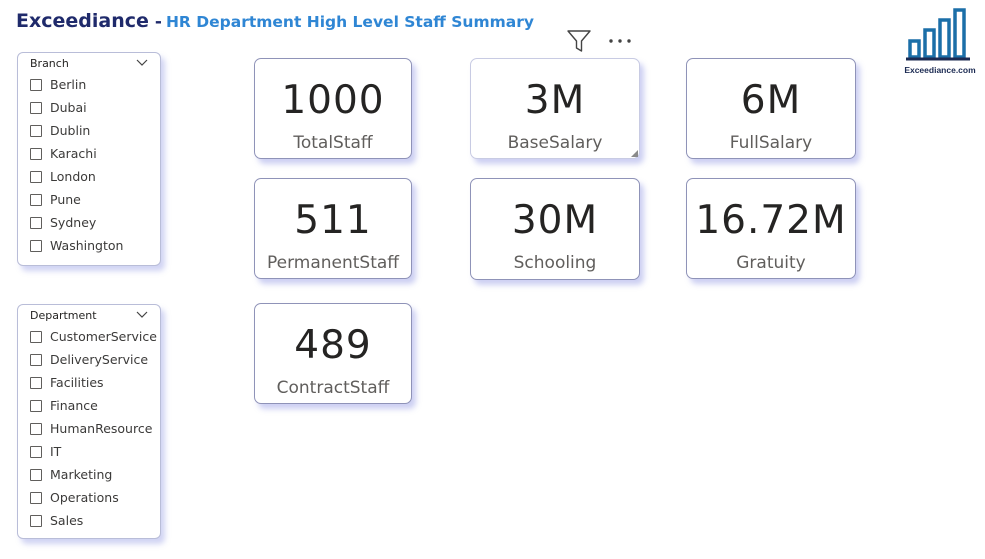  I want to click on kpi-card-permanent-staff: 511 PermanentStaff, so click(333, 228).